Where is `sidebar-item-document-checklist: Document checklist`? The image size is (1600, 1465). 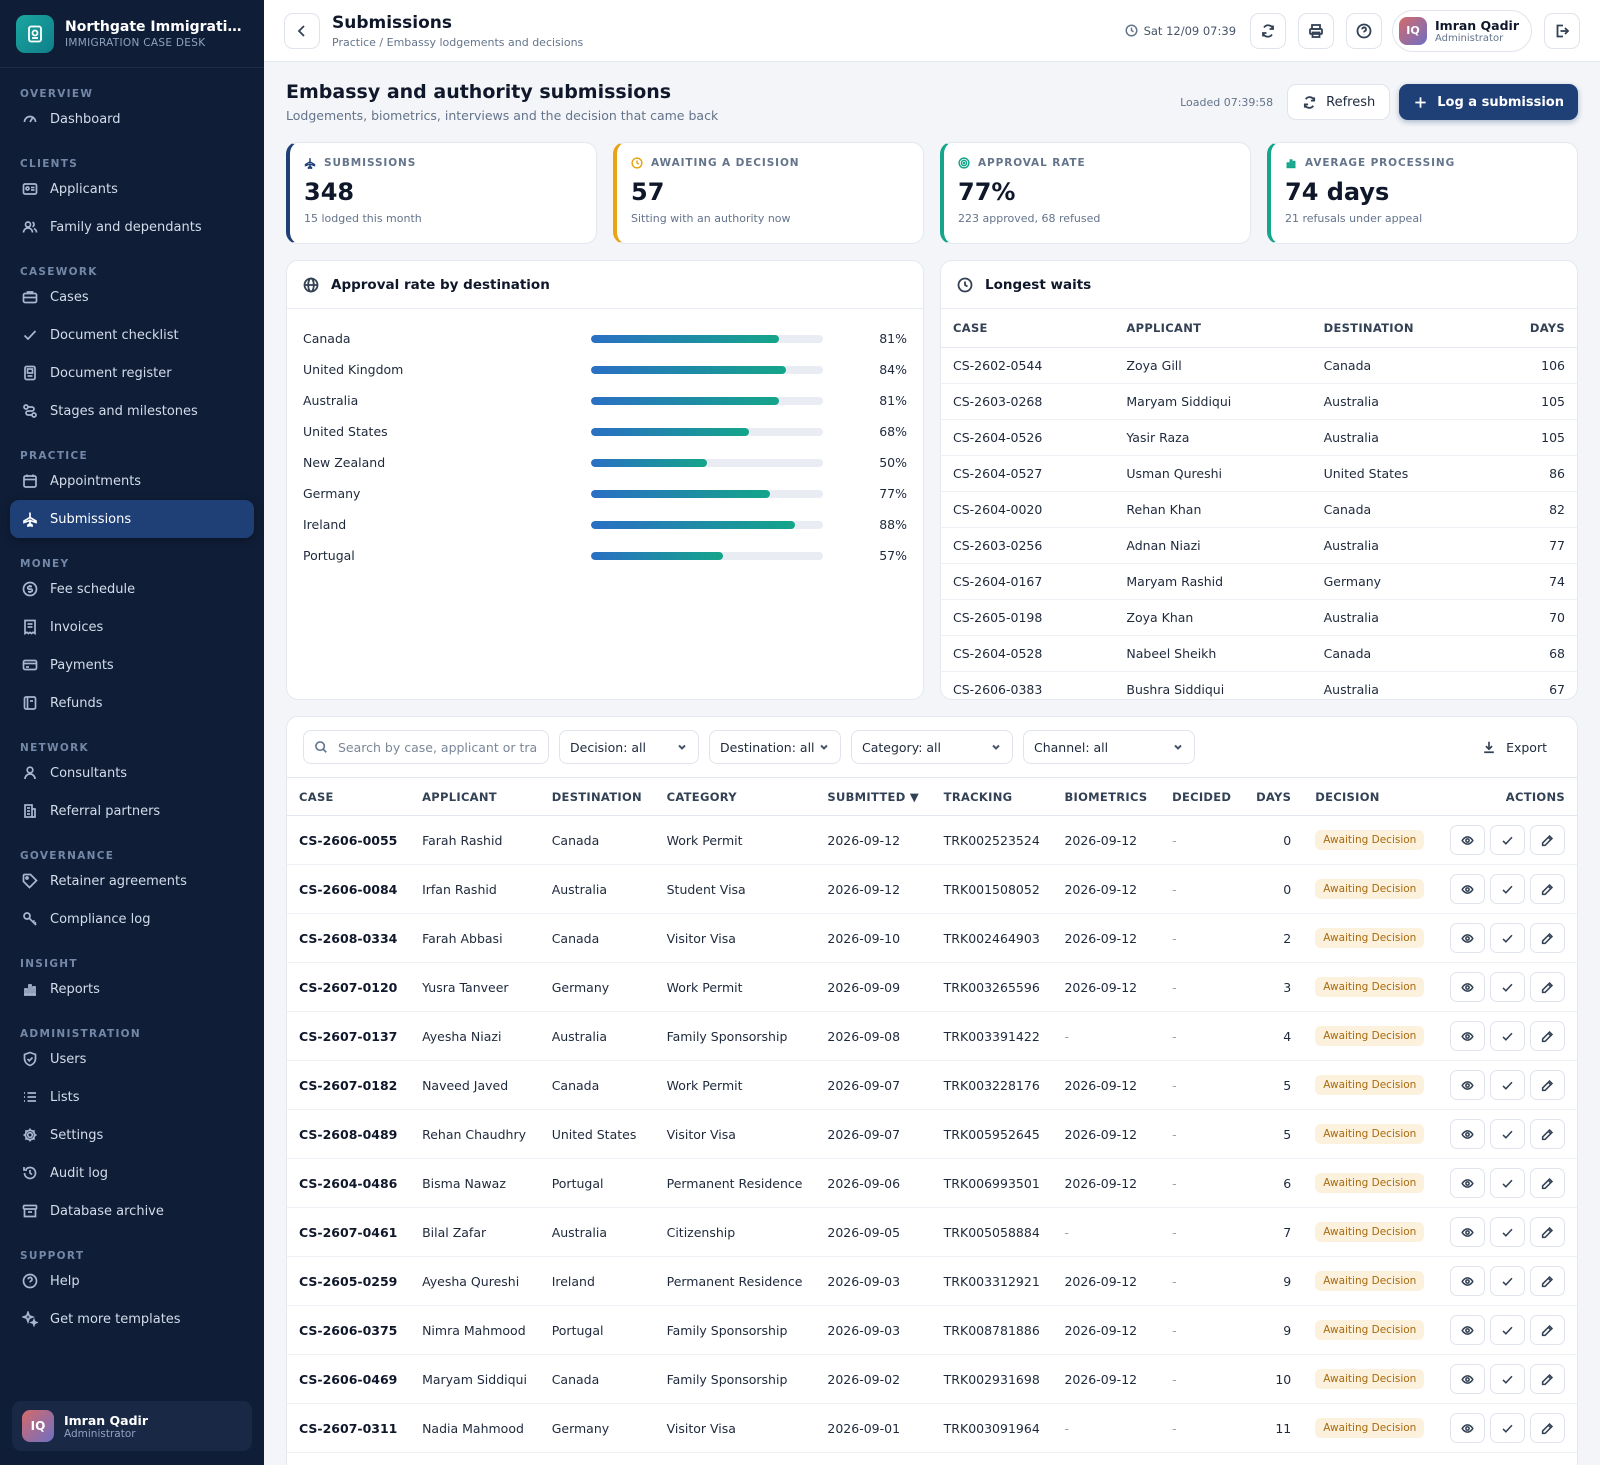
sidebar-item-document-checklist: Document checklist is located at coordinates (132, 335).